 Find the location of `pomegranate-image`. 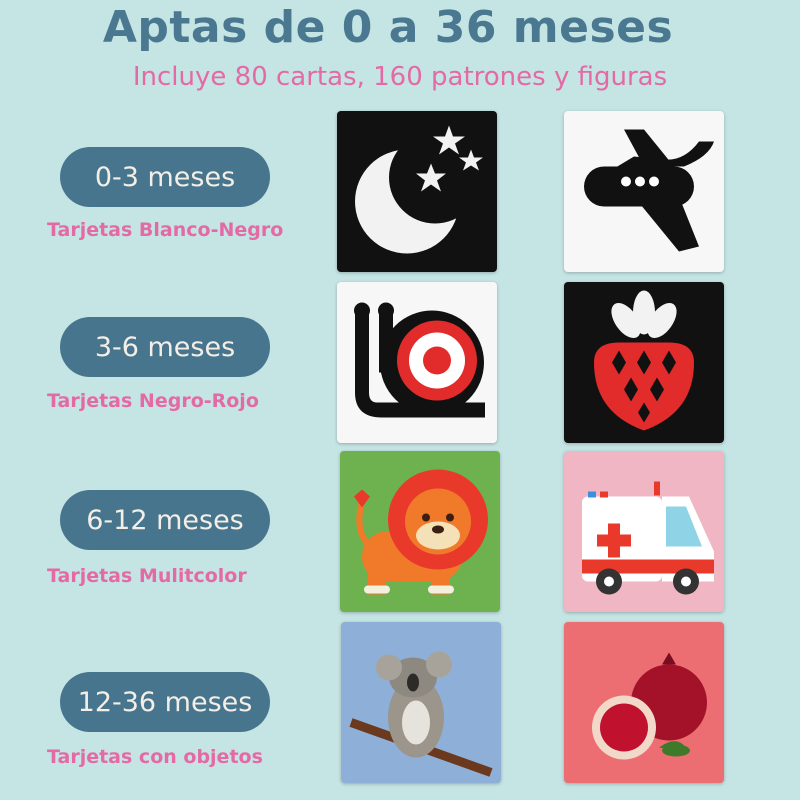

pomegranate-image is located at coordinates (649, 706).